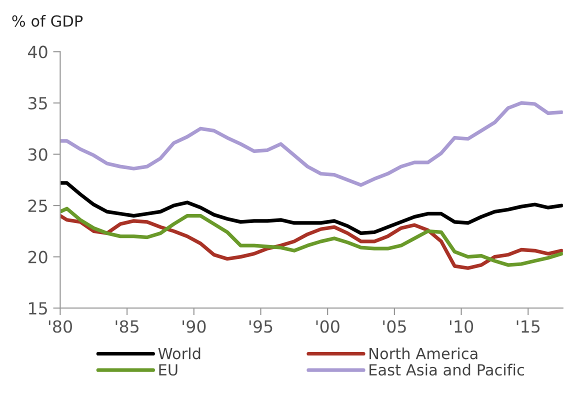  What do you see at coordinates (447, 370) in the screenshot?
I see `legend-label: East Asia and Pacific` at bounding box center [447, 370].